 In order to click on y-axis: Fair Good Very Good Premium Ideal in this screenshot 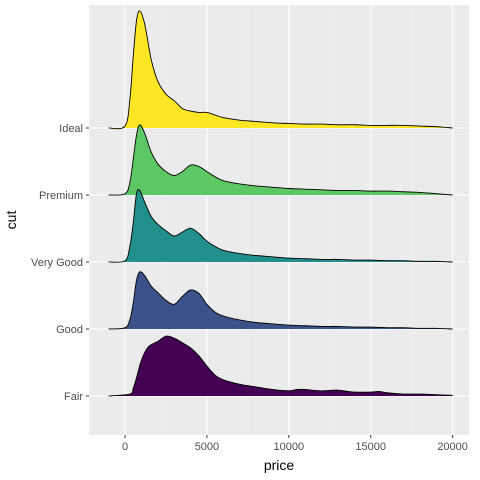, I will do `click(60, 263)`.